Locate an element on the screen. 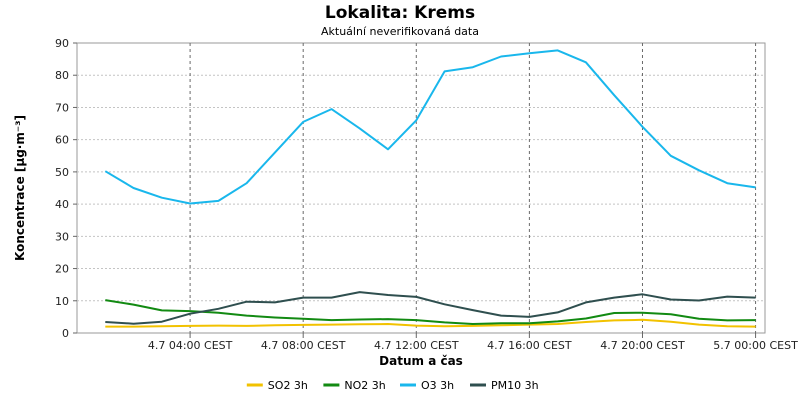 This screenshot has height=400, width=800. y-tick-label: 40 is located at coordinates (62, 204).